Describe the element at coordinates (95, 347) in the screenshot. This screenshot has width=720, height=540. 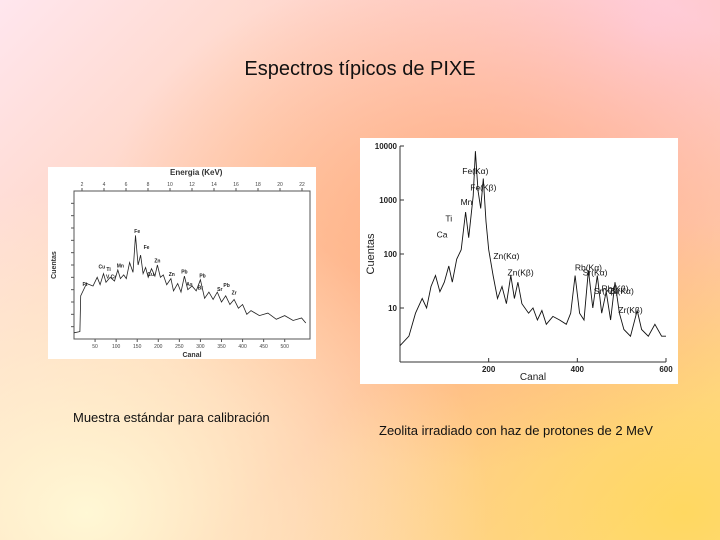
I see `x-tick-label: 50` at that location.